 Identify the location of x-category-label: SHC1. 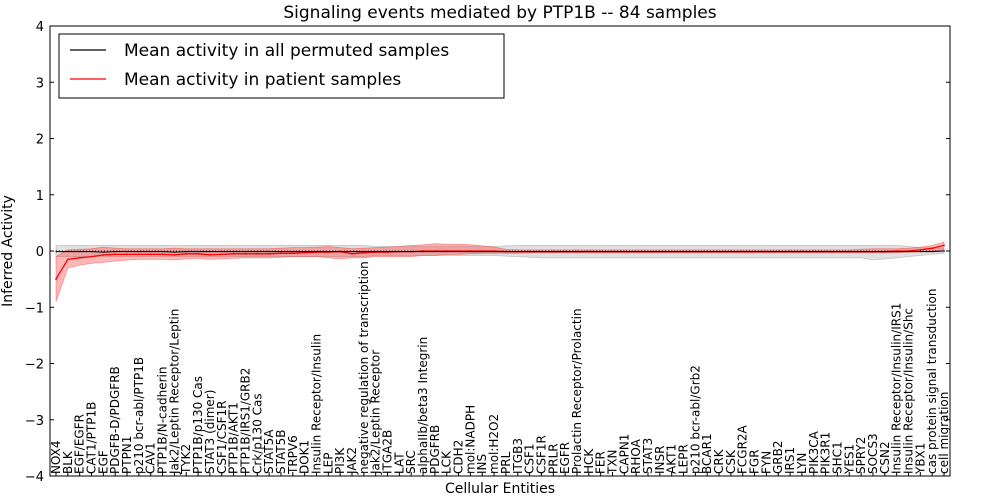
(837, 457).